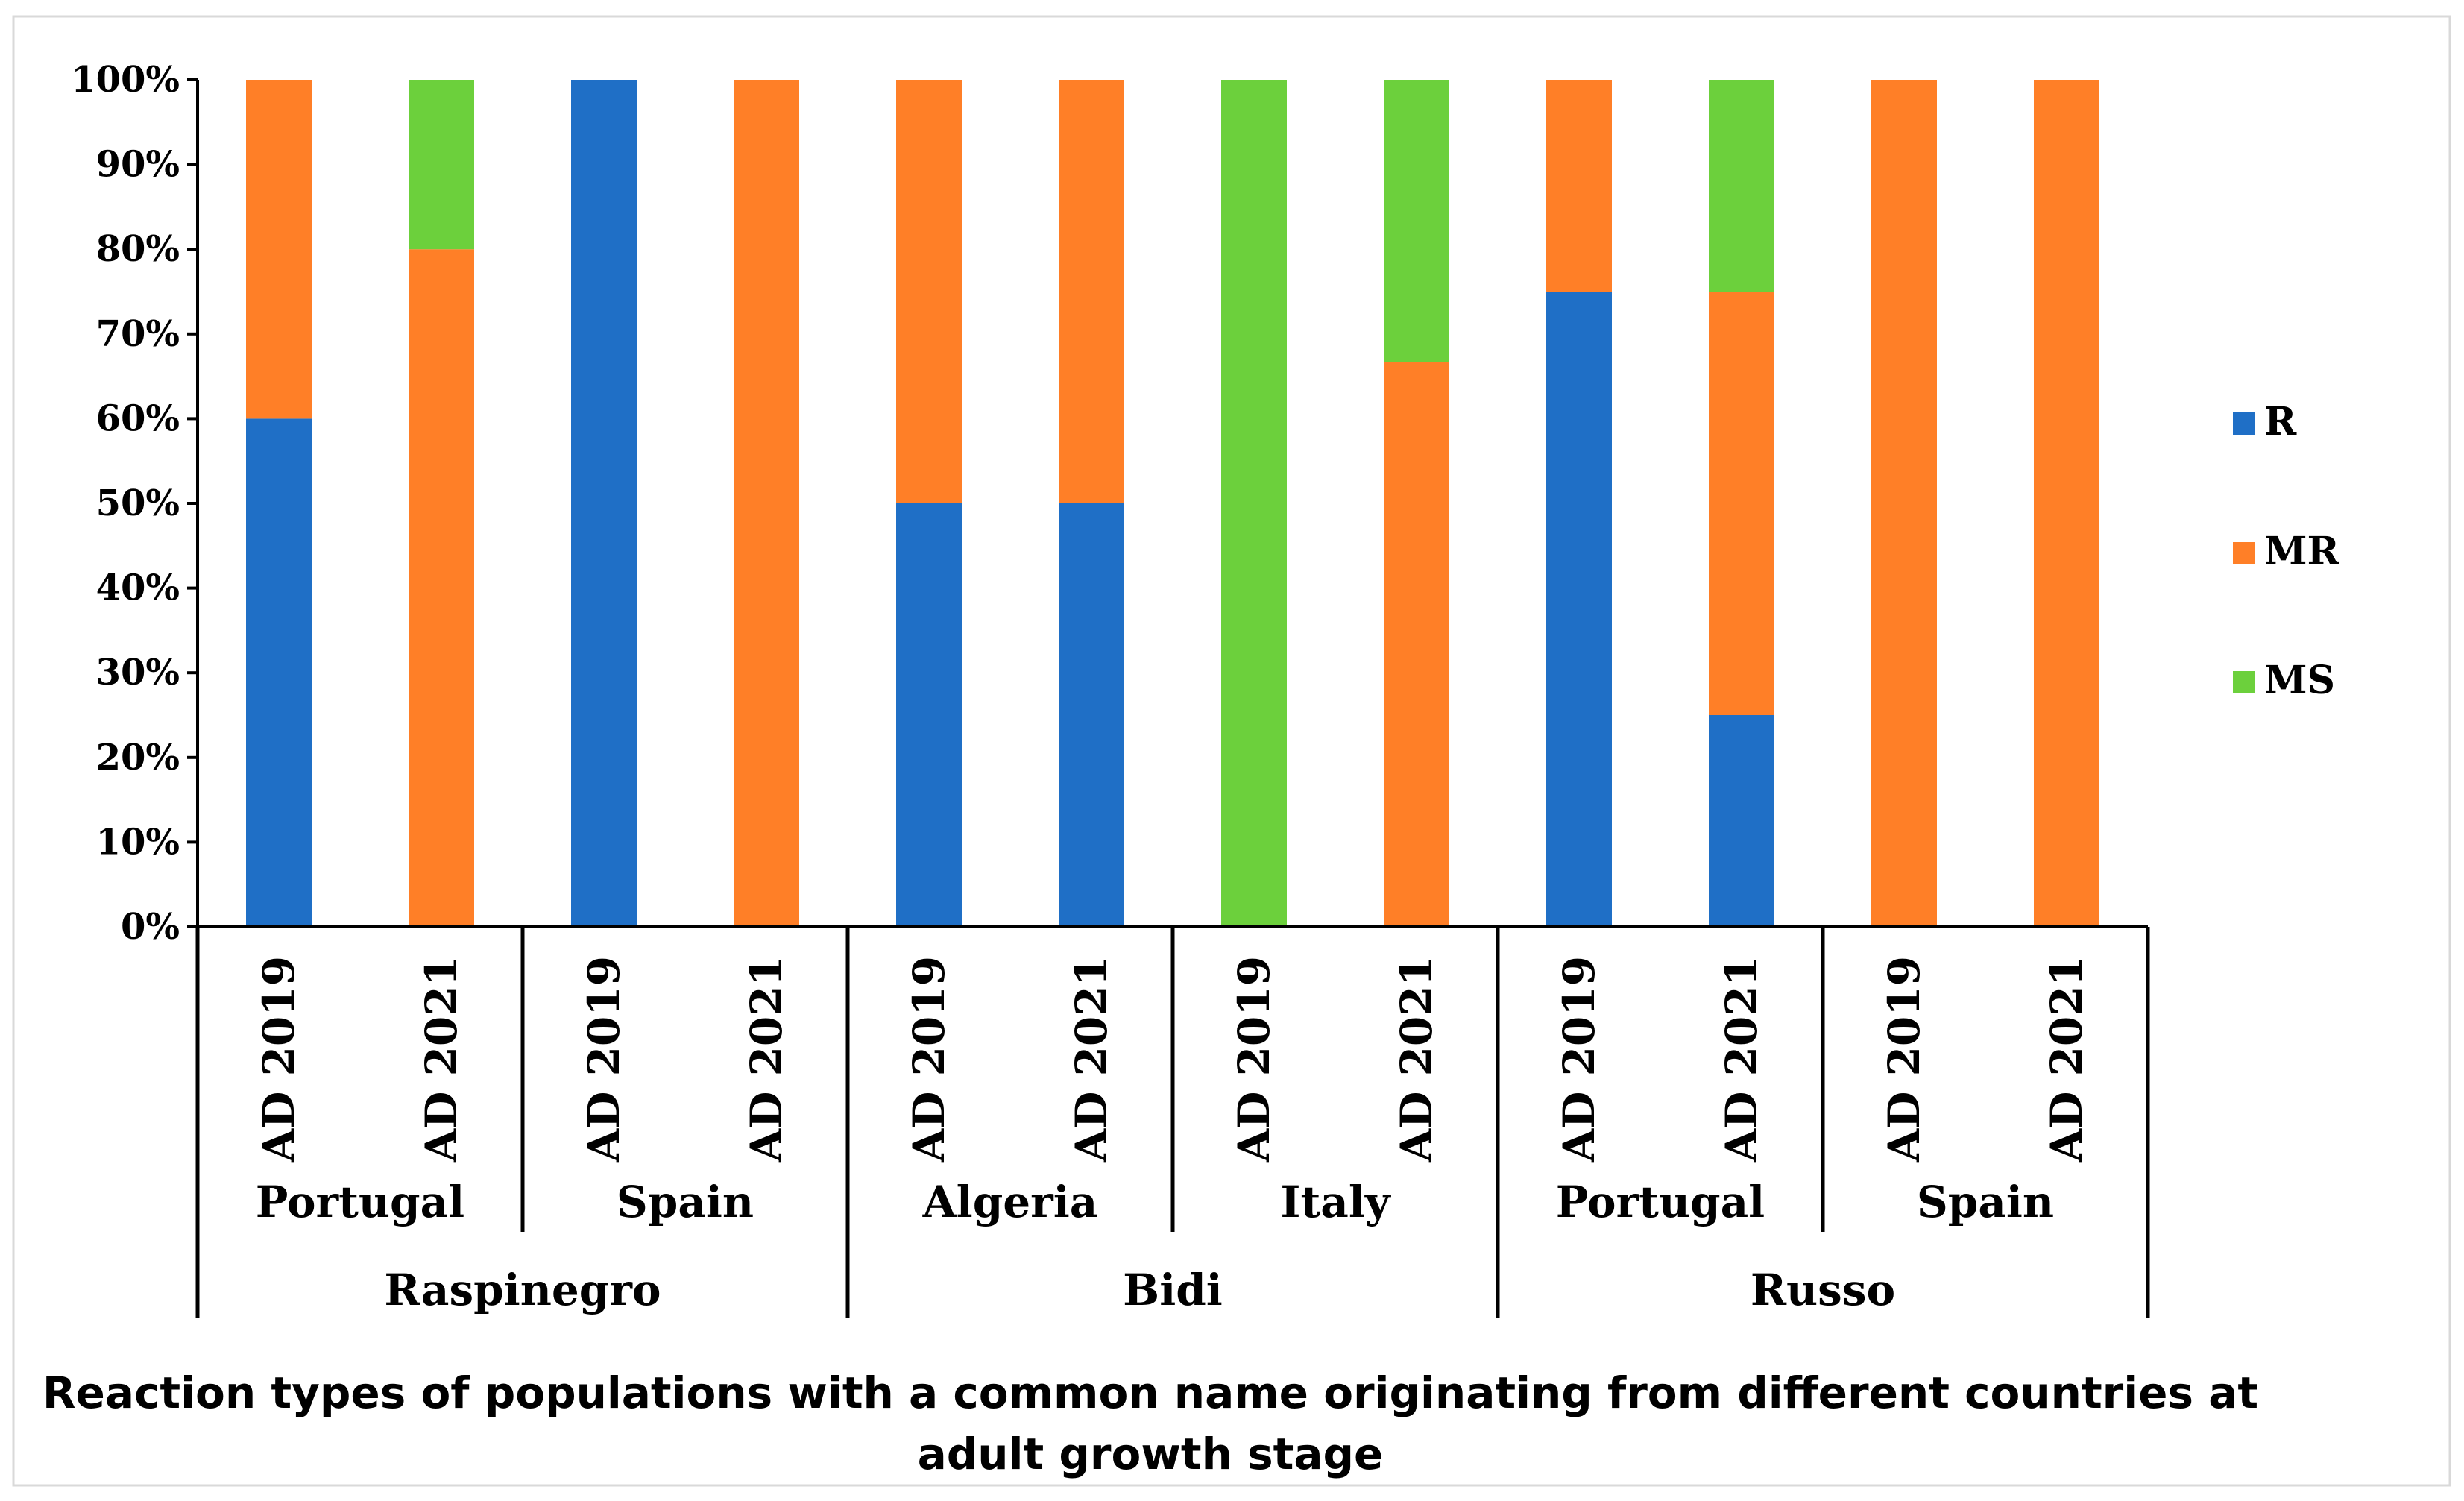 The image size is (2464, 1501). I want to click on y-tick-label: 30%, so click(138, 672).